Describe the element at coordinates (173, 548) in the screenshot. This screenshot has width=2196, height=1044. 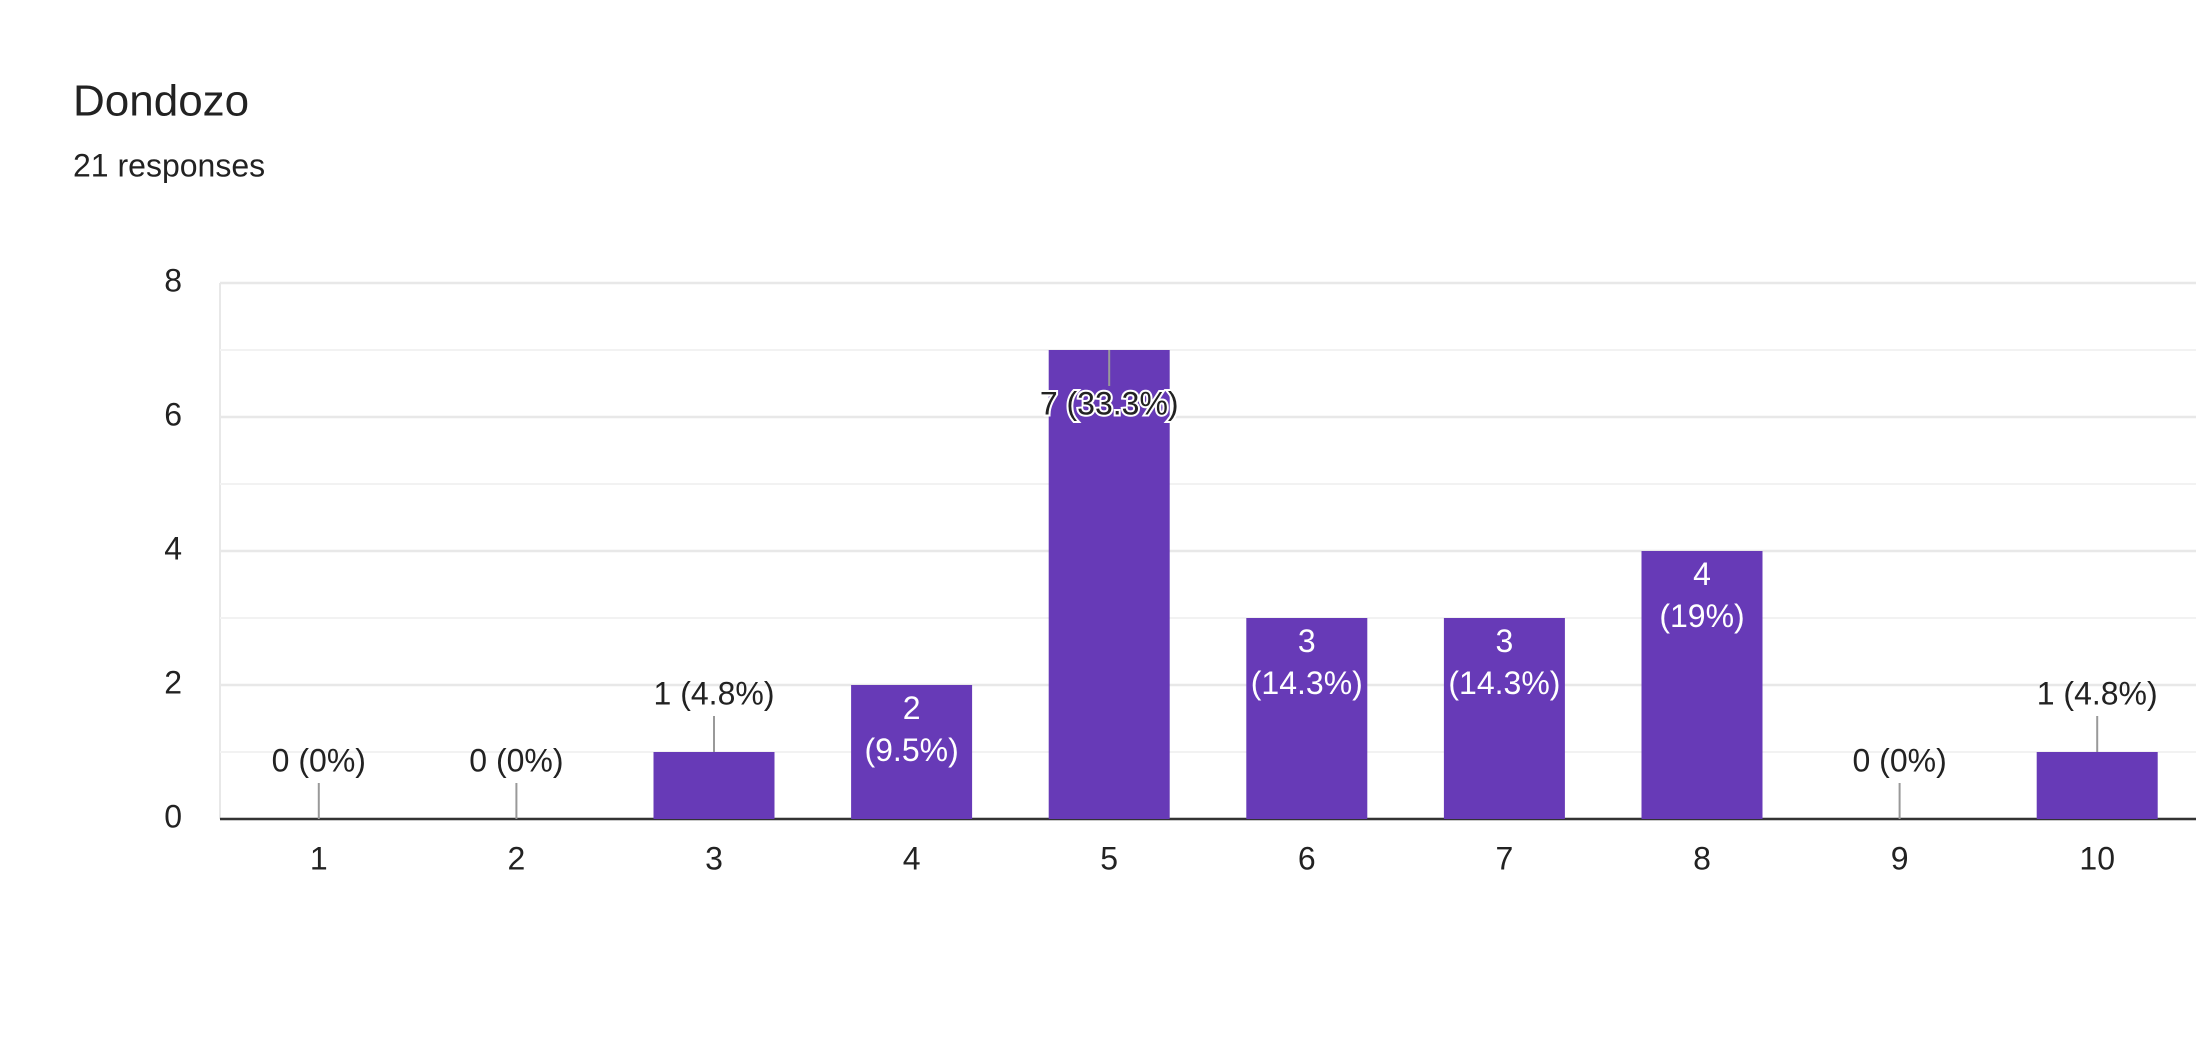
I see `y-tick-label: 4` at that location.